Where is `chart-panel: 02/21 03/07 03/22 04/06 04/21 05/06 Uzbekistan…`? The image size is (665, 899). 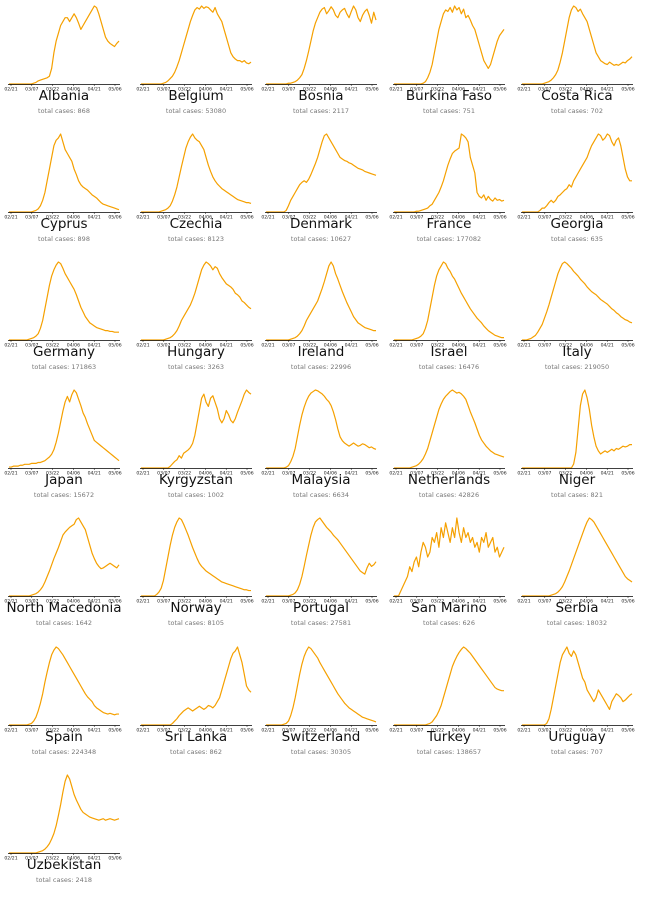
chart-panel: 02/21 03/07 03/22 04/06 04/21 05/06 Uzbekistan… is located at coordinates (70, 835).